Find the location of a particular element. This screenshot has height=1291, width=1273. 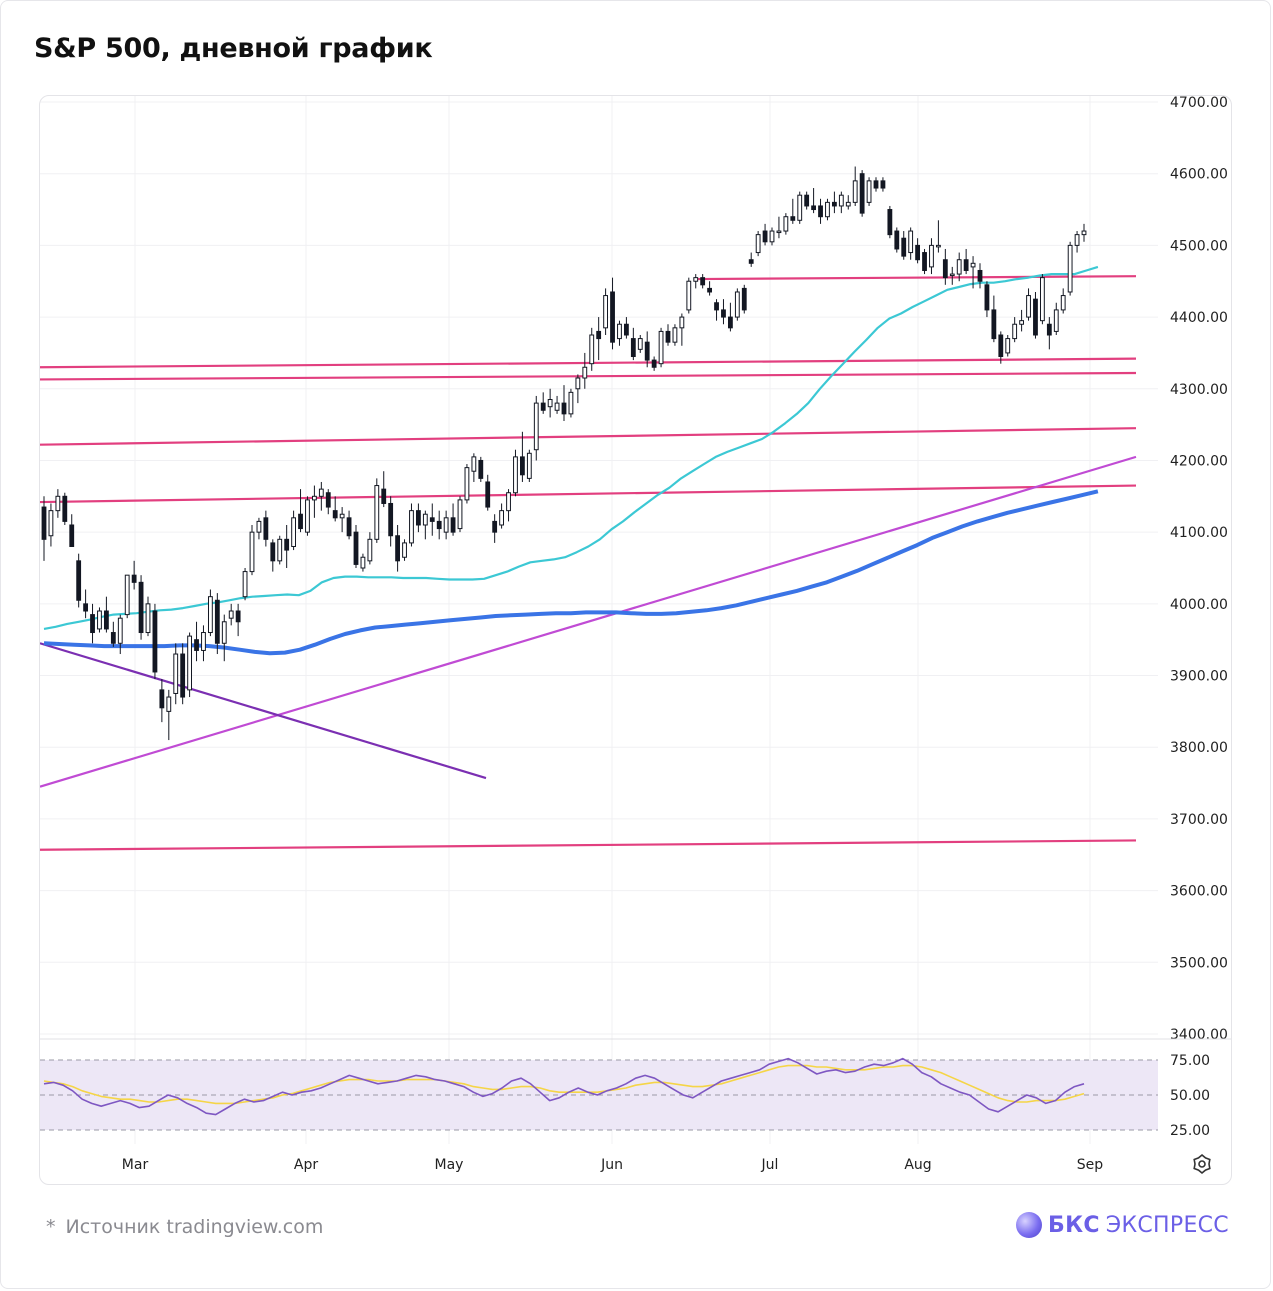

price-tick-label: 4200.00 is located at coordinates (1199, 461).